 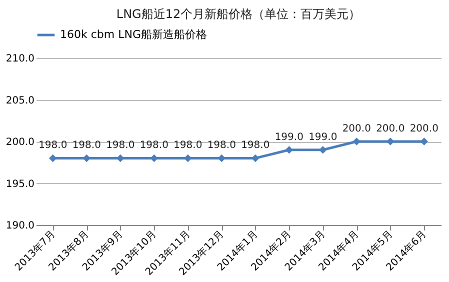 What do you see at coordinates (20, 184) in the screenshot?
I see `y-tick-label: 195.0` at bounding box center [20, 184].